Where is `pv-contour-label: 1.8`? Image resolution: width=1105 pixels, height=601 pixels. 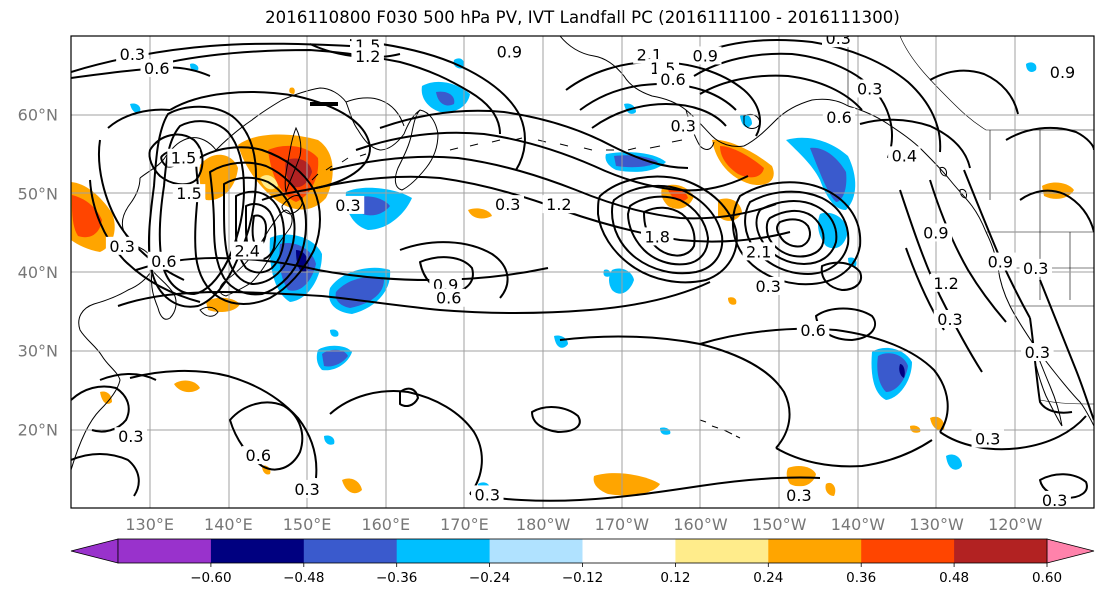 pv-contour-label: 1.8 is located at coordinates (657, 236).